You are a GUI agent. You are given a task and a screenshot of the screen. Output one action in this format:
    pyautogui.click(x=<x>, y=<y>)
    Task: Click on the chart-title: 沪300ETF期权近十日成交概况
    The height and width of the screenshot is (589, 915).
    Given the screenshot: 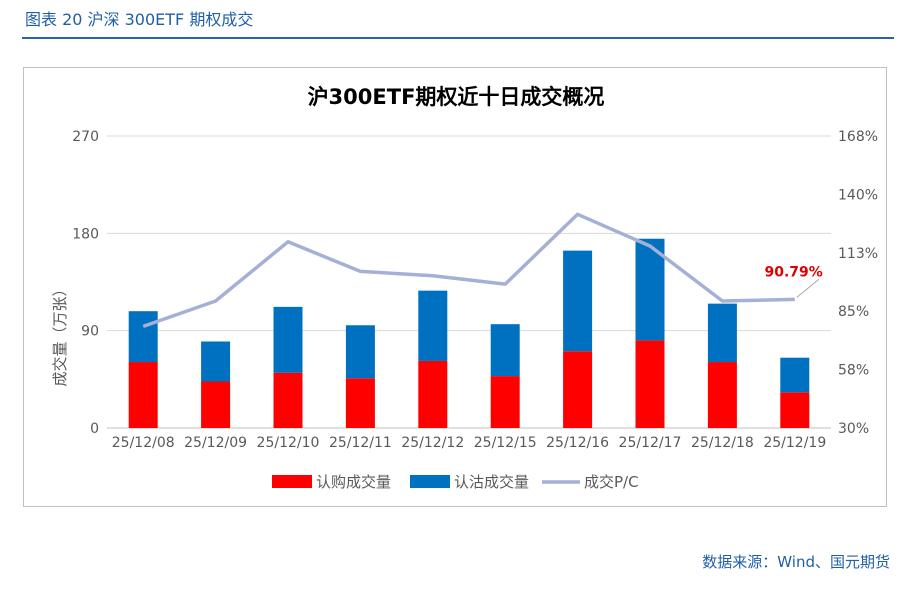 What is the action you would take?
    pyautogui.click(x=456, y=97)
    